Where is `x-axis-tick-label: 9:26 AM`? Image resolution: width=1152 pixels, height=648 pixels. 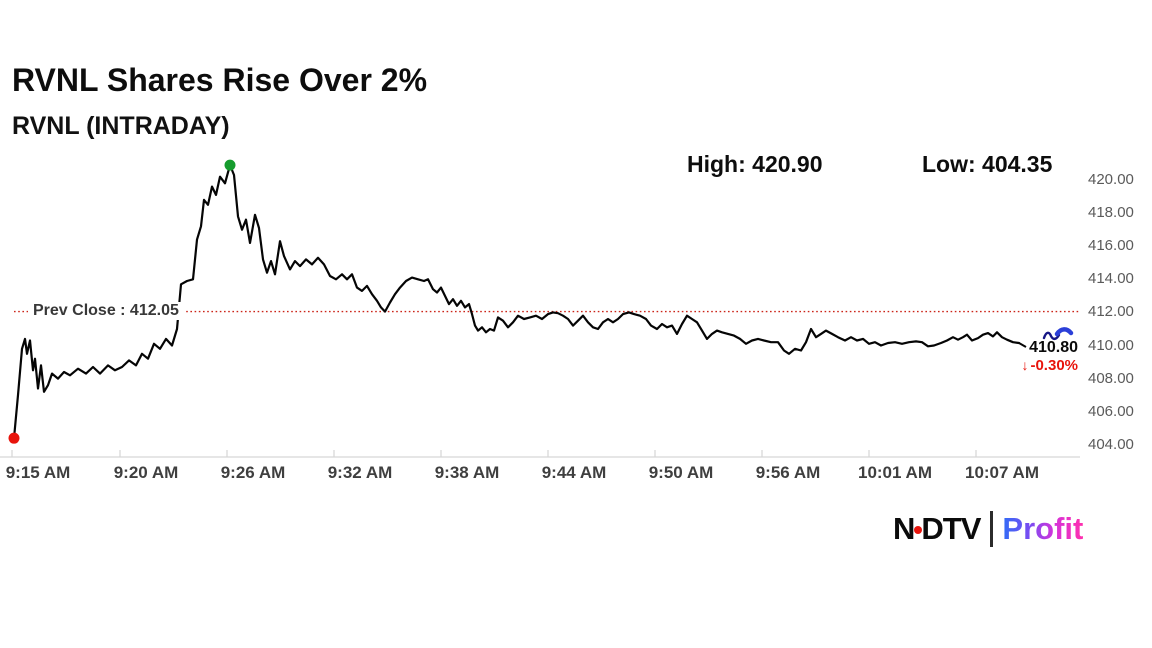 x-axis-tick-label: 9:26 AM is located at coordinates (253, 472).